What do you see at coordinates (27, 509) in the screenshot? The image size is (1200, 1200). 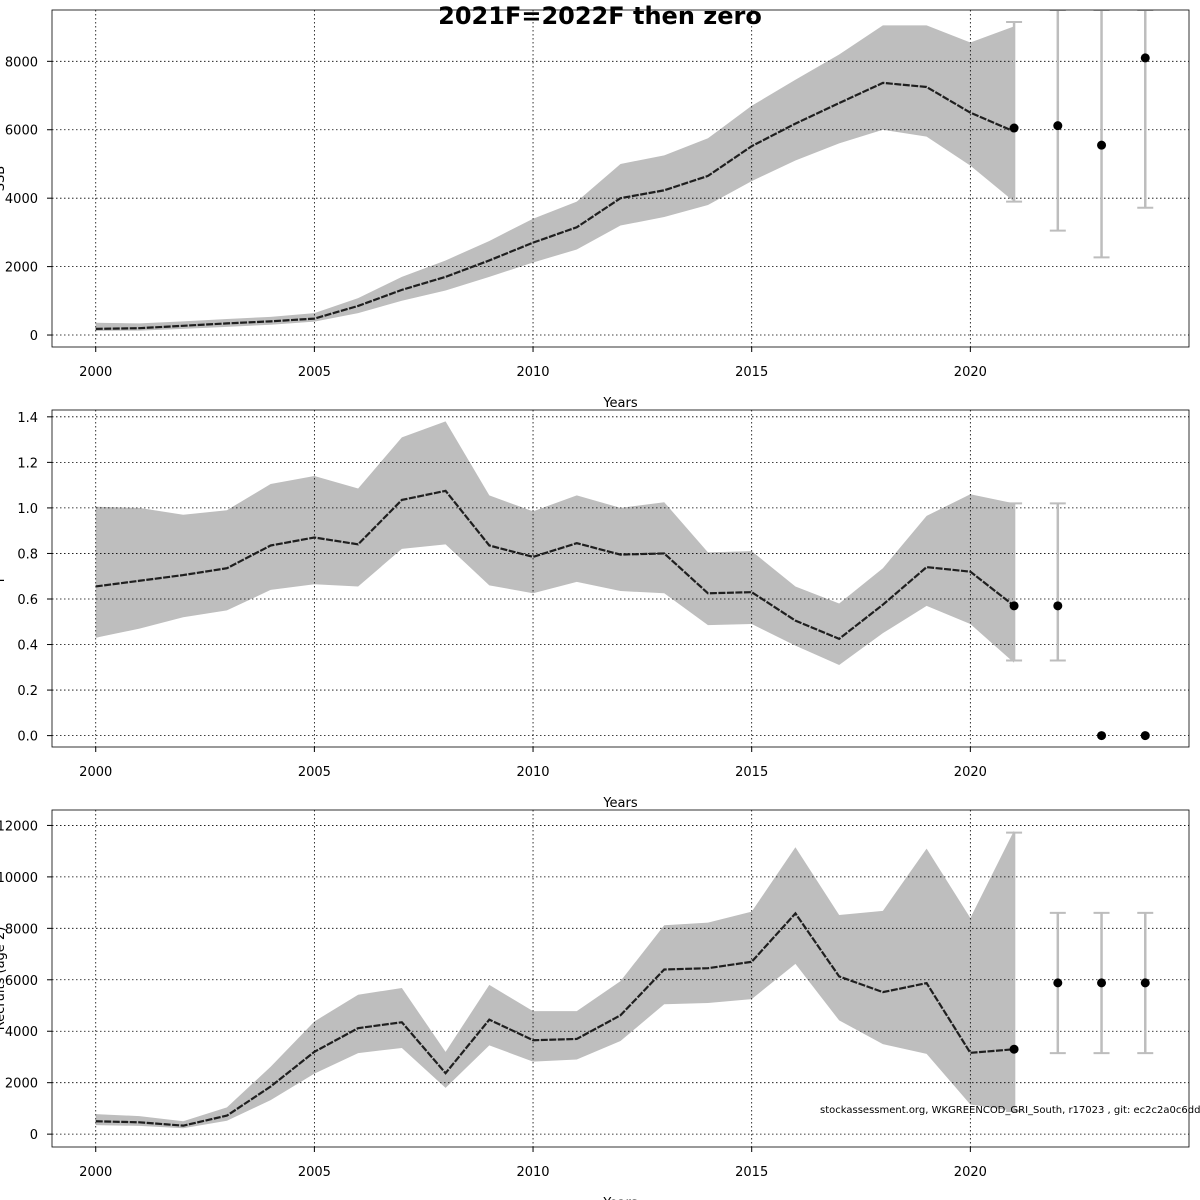 I see `y-tick-label: 1.0` at bounding box center [27, 509].